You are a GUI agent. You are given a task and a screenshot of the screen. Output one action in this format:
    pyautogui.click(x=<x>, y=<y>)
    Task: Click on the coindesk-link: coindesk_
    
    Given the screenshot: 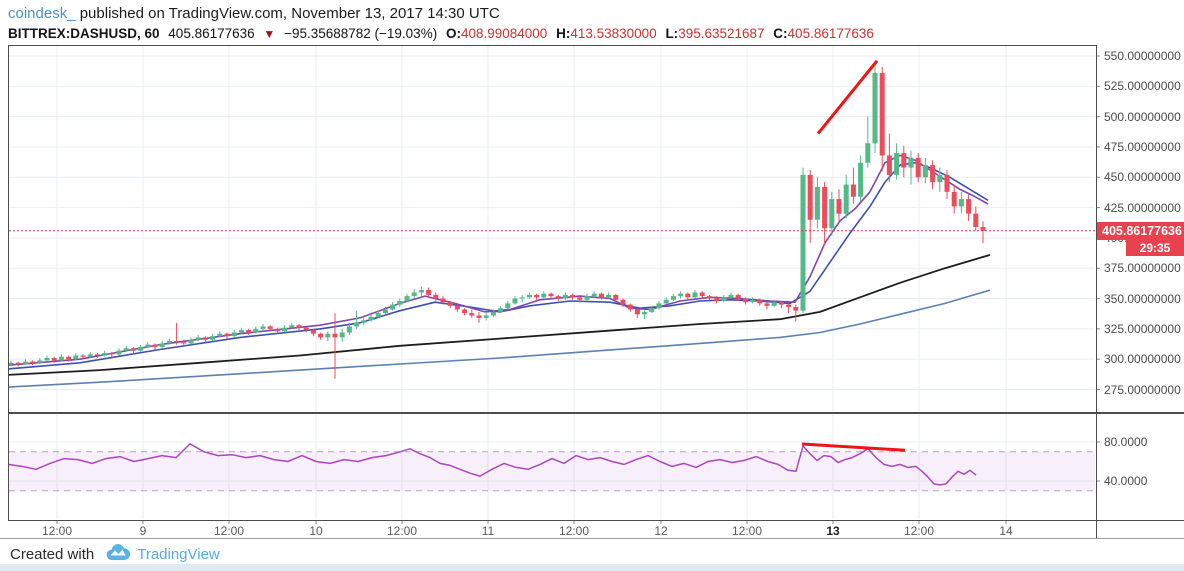 What is the action you would take?
    pyautogui.click(x=42, y=13)
    